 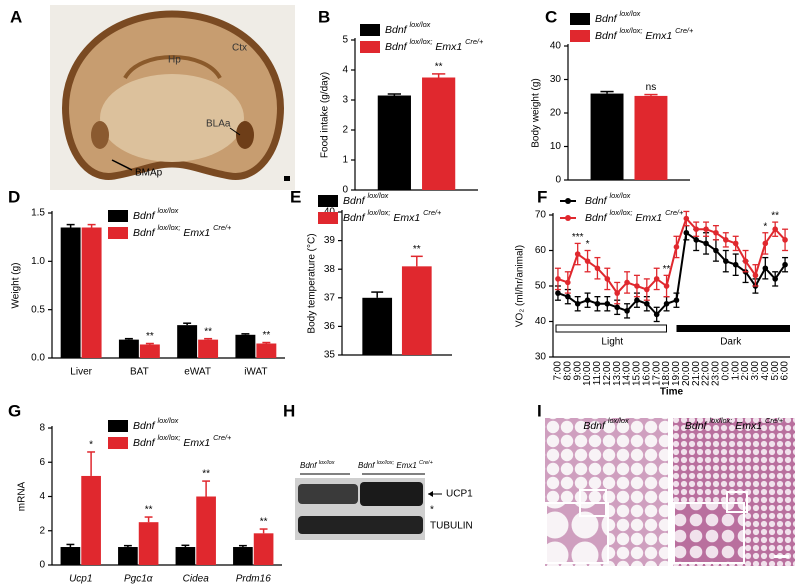 What do you see at coordinates (330, 326) in the screenshot?
I see `y-tick-label: 36` at bounding box center [330, 326].